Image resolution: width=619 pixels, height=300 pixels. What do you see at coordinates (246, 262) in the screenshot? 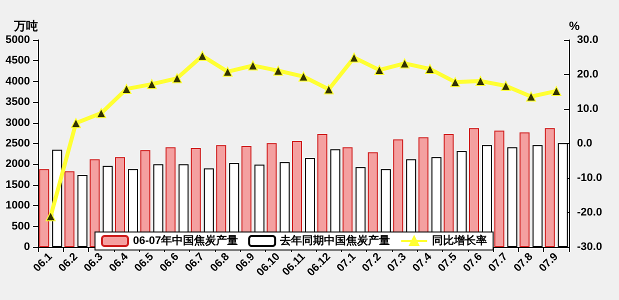
I see `x-tick-label: 06.9` at bounding box center [246, 262].